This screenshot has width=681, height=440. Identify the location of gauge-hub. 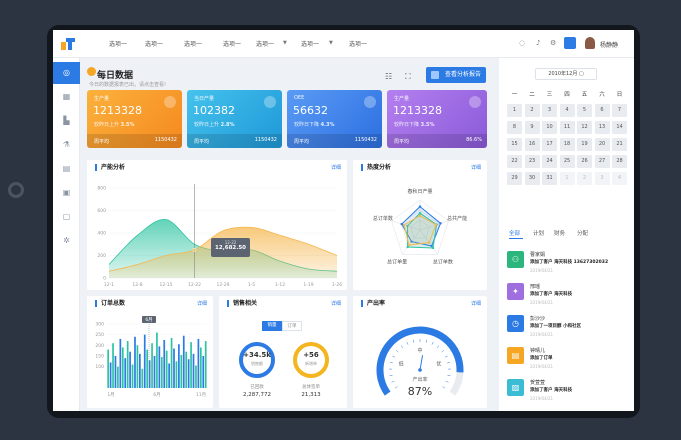
(420, 370).